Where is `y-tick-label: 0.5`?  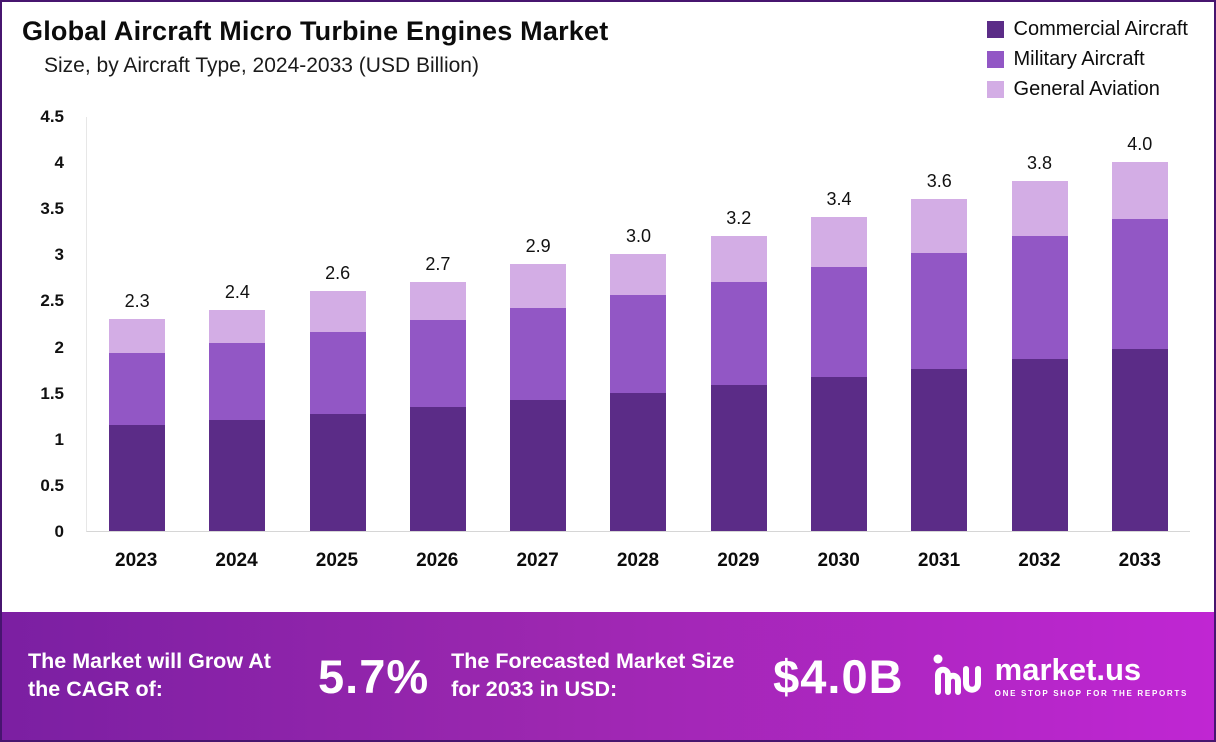 y-tick-label: 0.5 is located at coordinates (52, 485).